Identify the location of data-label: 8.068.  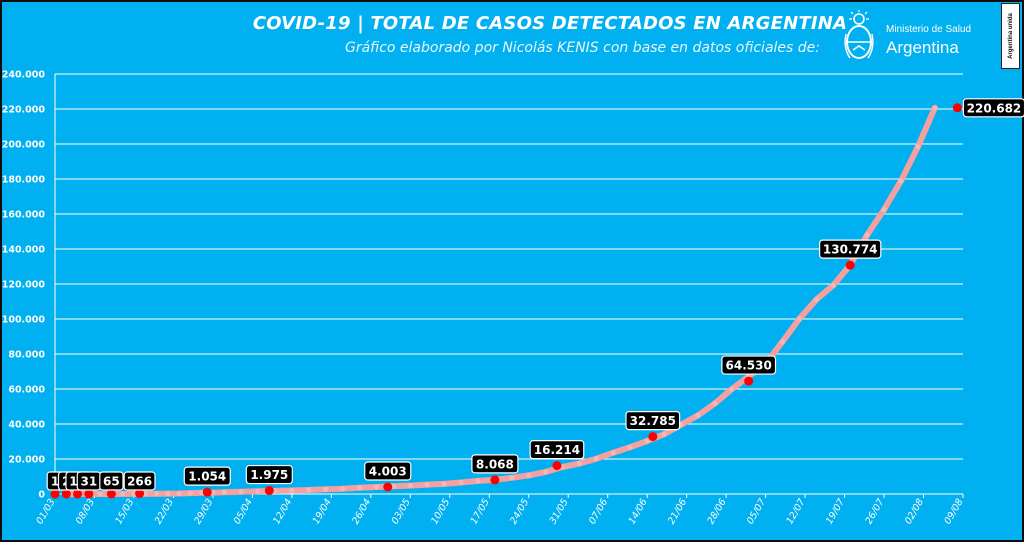
(495, 464).